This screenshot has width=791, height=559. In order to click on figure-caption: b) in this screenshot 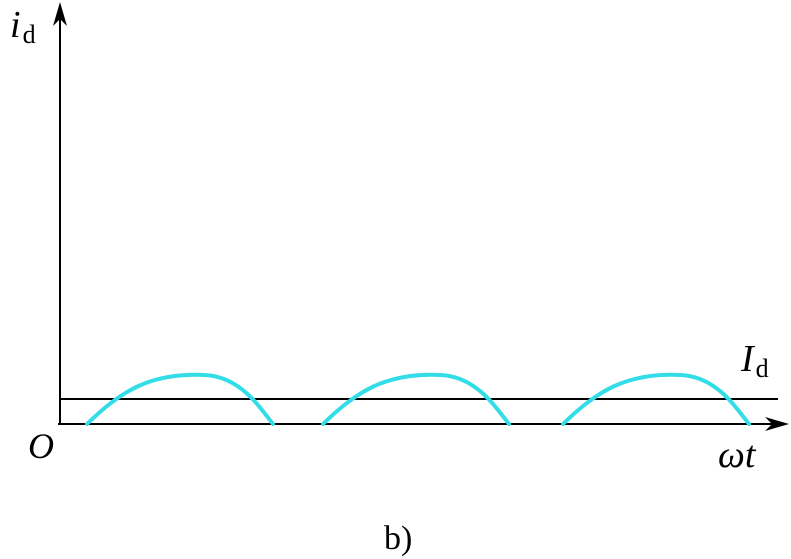, I will do `click(398, 538)`.